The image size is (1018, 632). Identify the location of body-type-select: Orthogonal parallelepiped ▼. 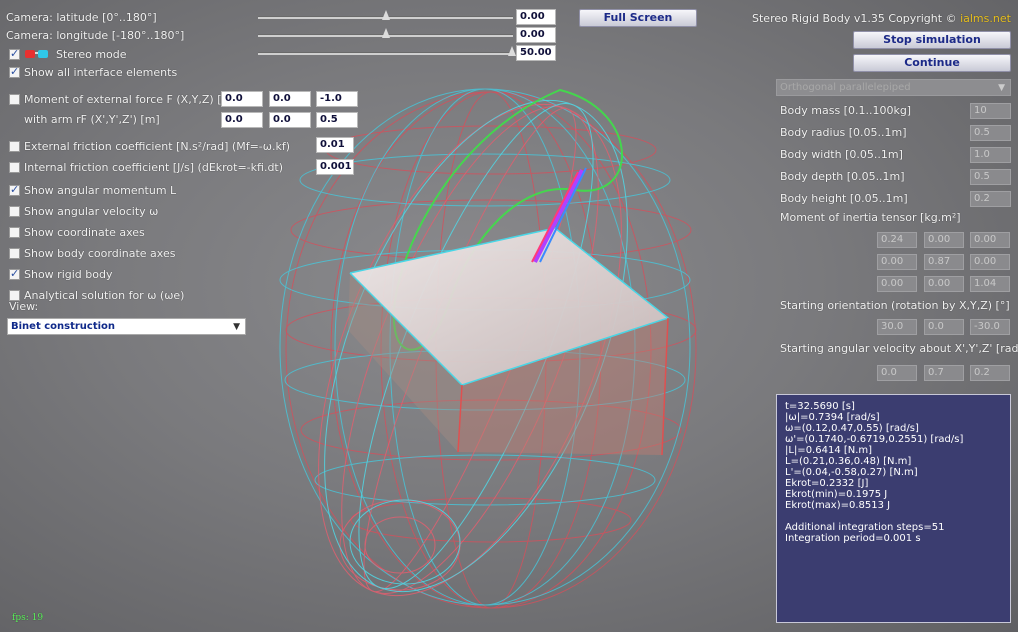
(893, 87).